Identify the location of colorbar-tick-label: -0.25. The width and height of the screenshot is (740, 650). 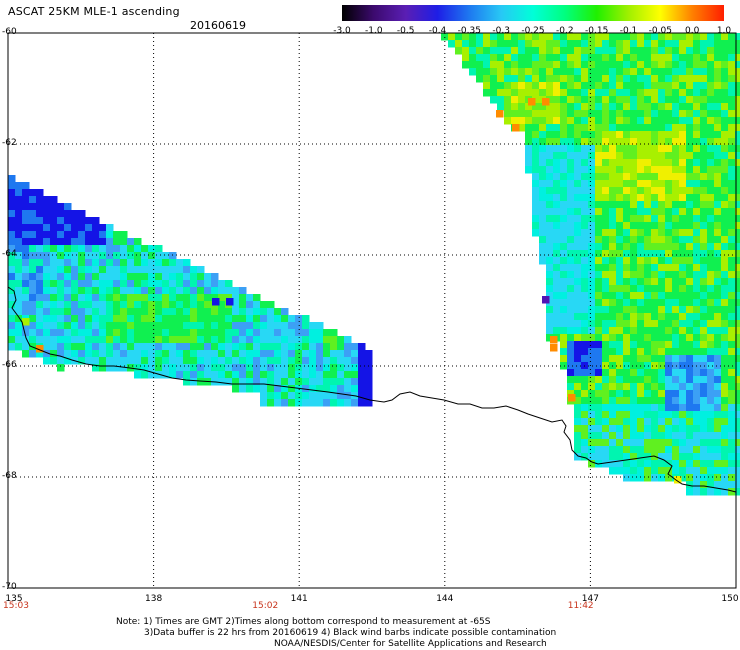
(533, 31).